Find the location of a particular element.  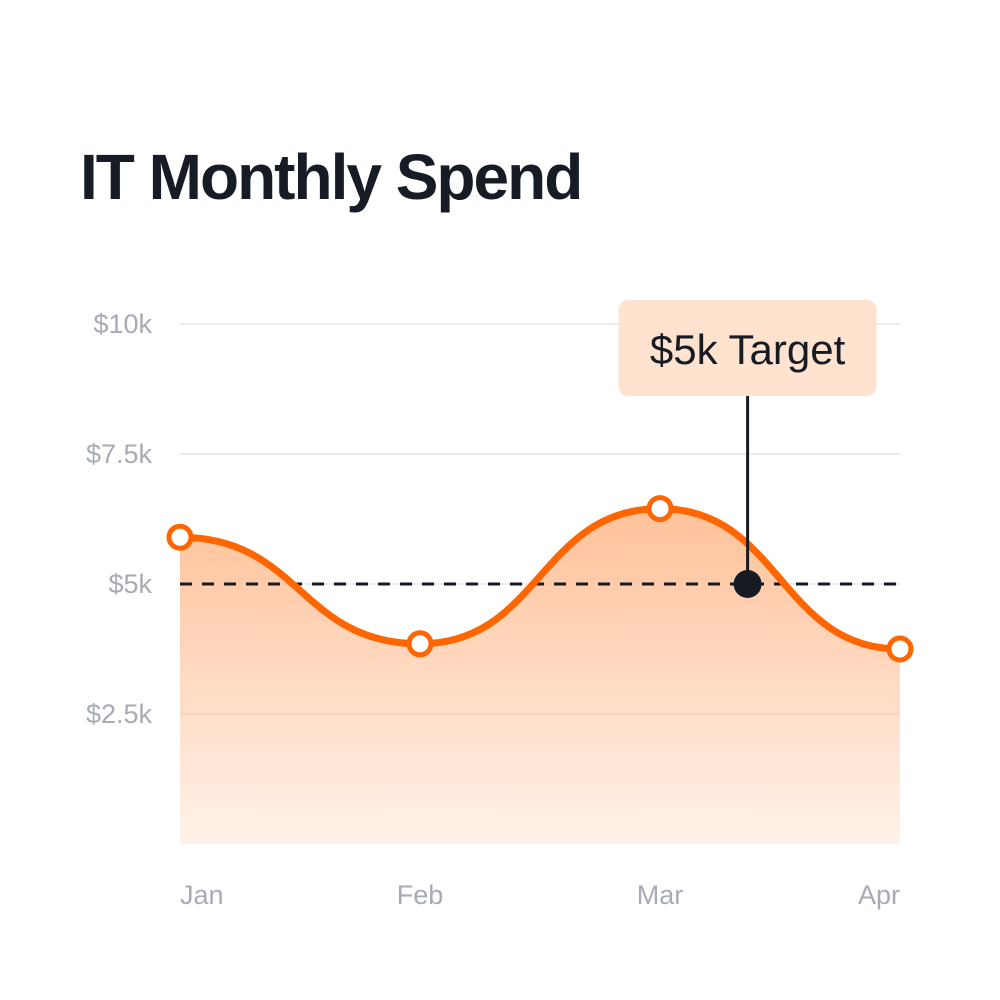

target-callout-label: $5k Target is located at coordinates (748, 349).